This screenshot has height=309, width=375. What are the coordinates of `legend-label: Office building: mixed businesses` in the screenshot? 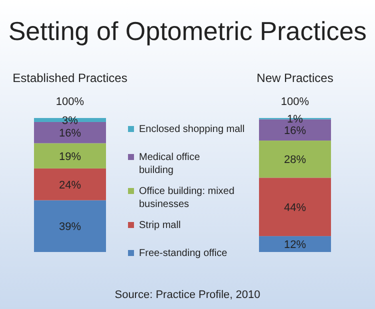 It's located at (186, 198).